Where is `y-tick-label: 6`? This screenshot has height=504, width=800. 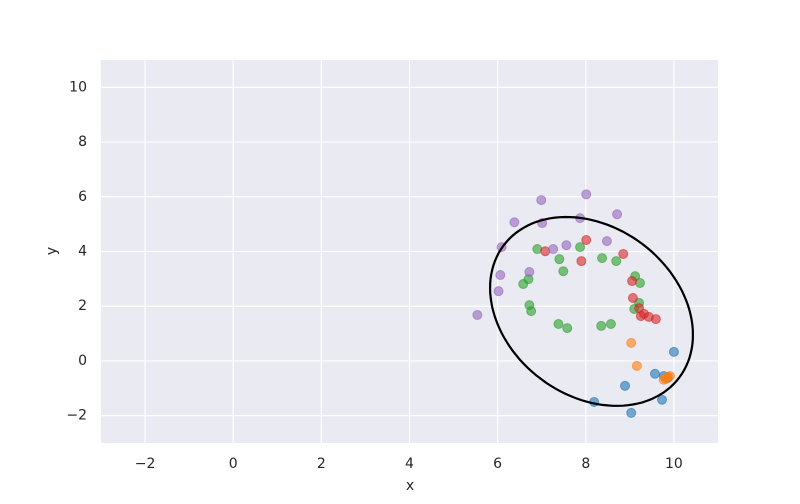
y-tick-label: 6 is located at coordinates (82, 197).